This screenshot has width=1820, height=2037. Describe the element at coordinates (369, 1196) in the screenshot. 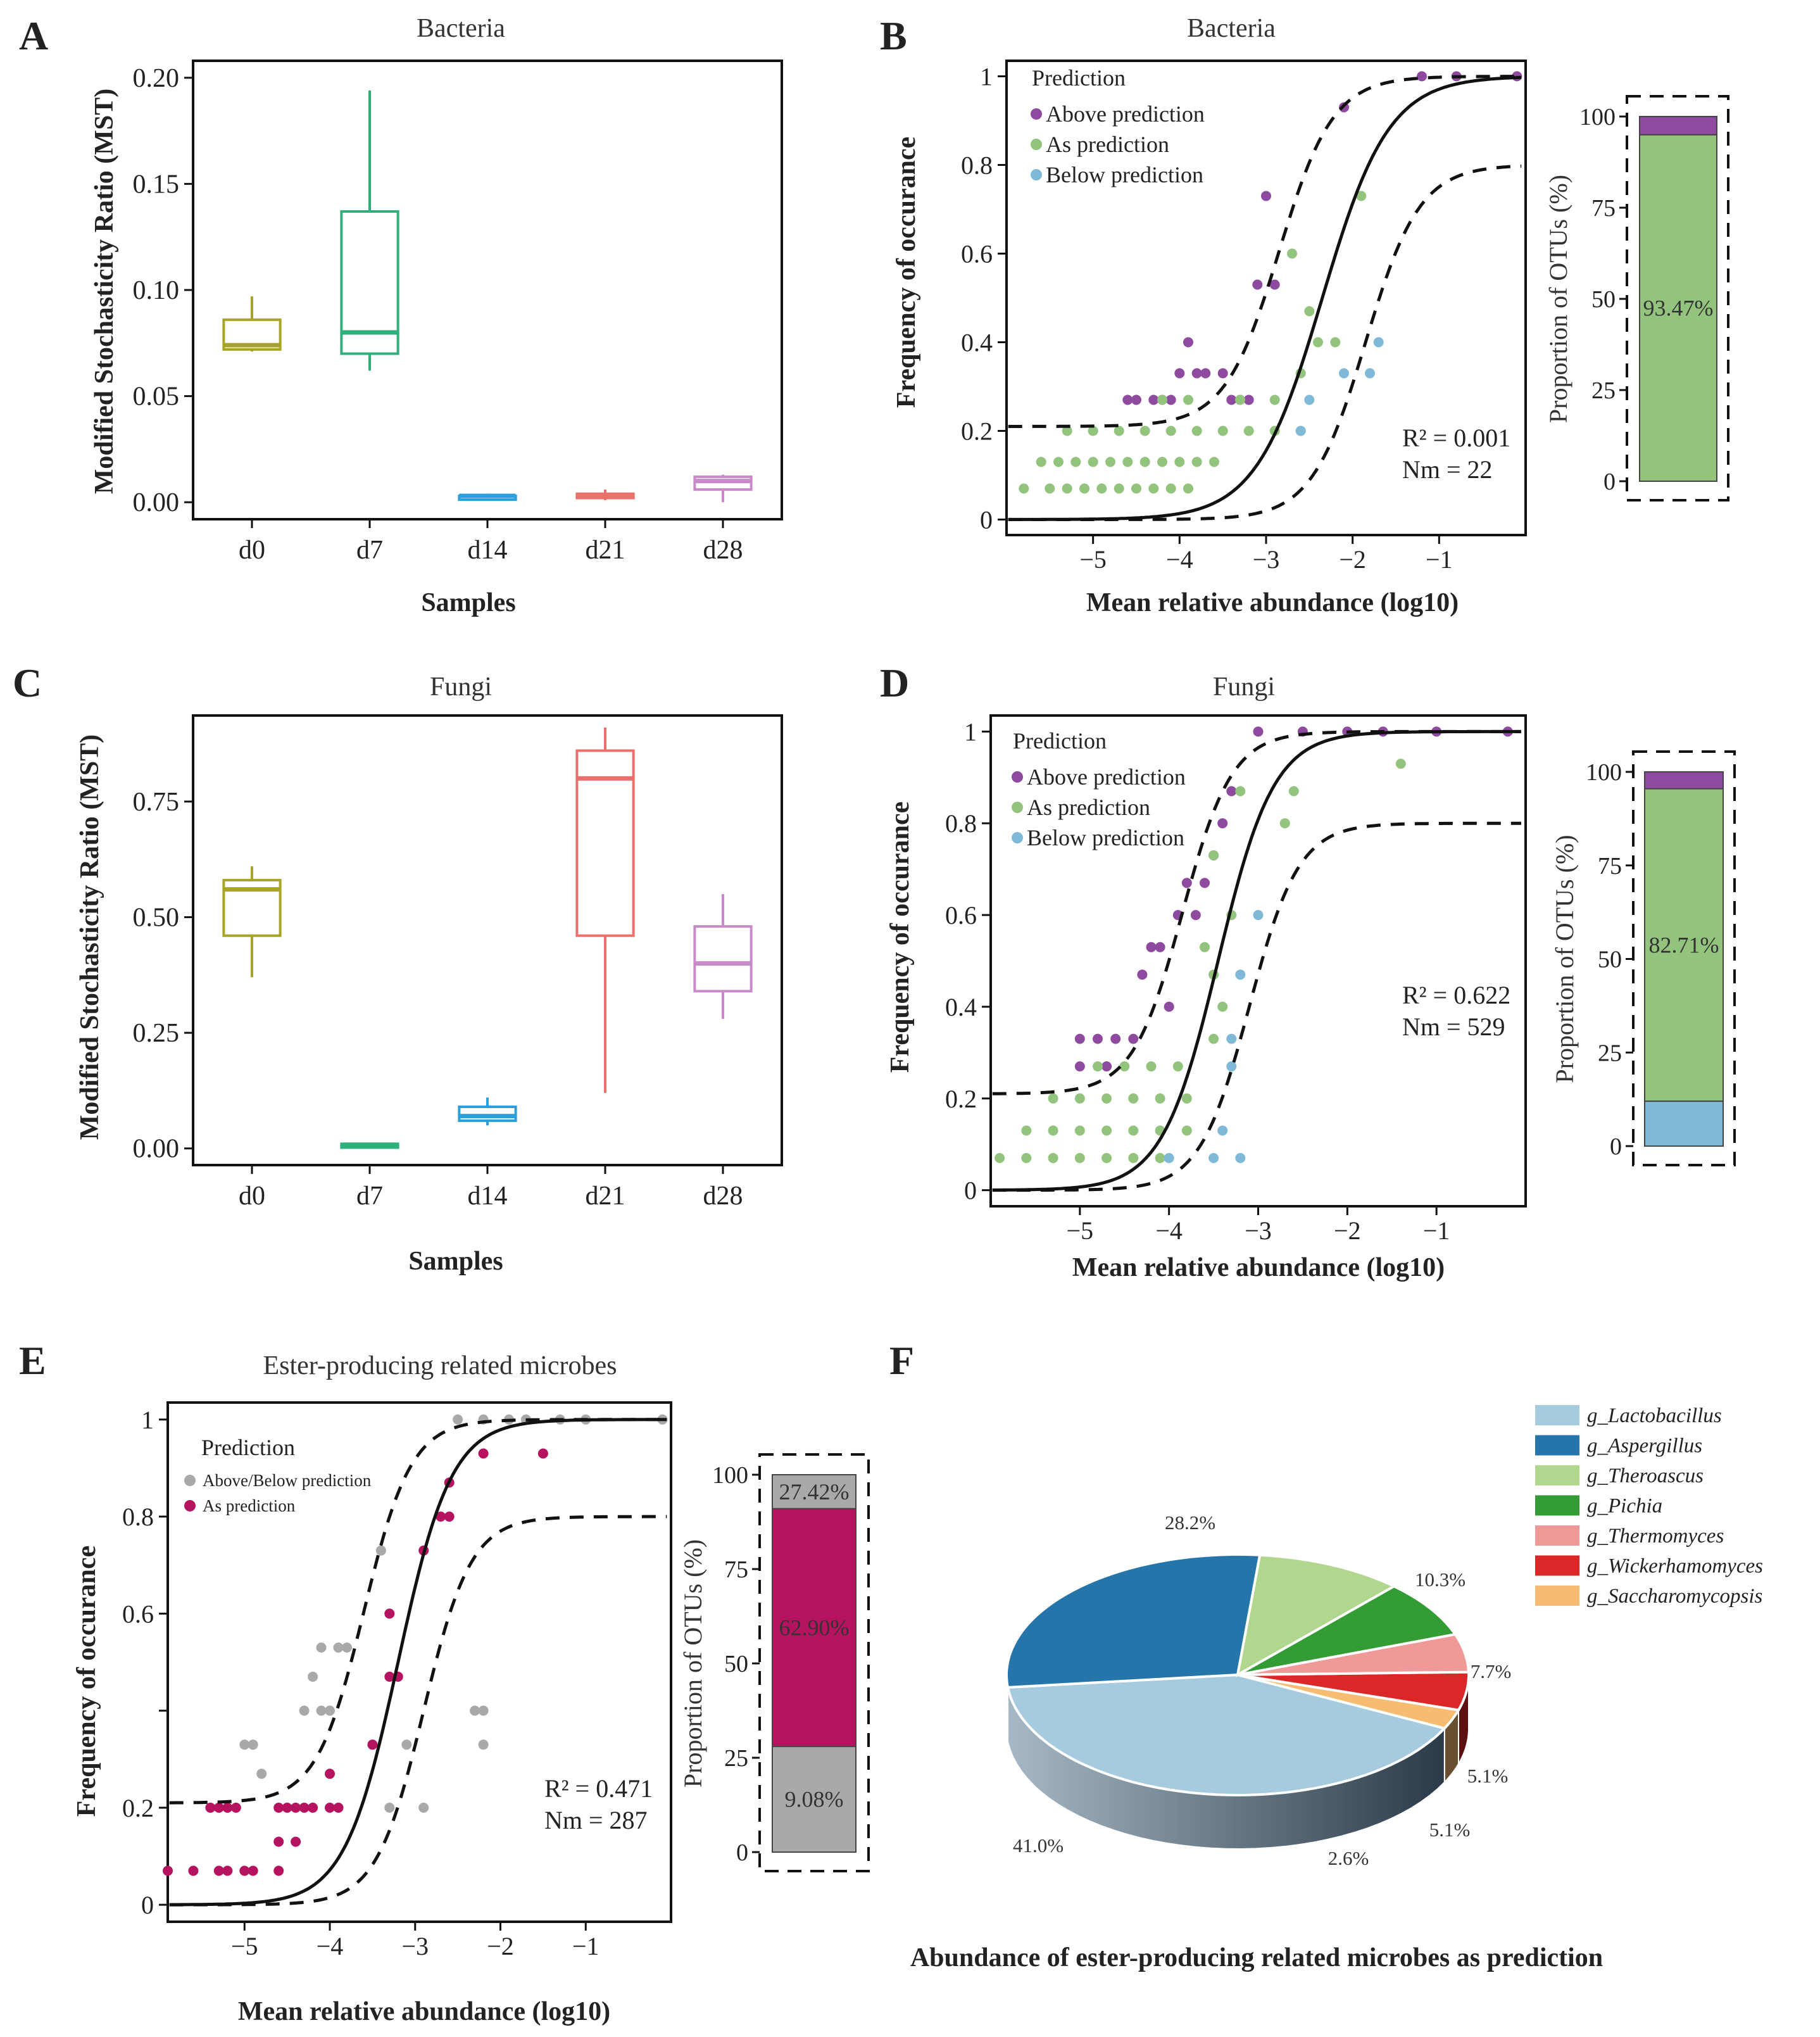

I see `x-tick-label: d7` at that location.